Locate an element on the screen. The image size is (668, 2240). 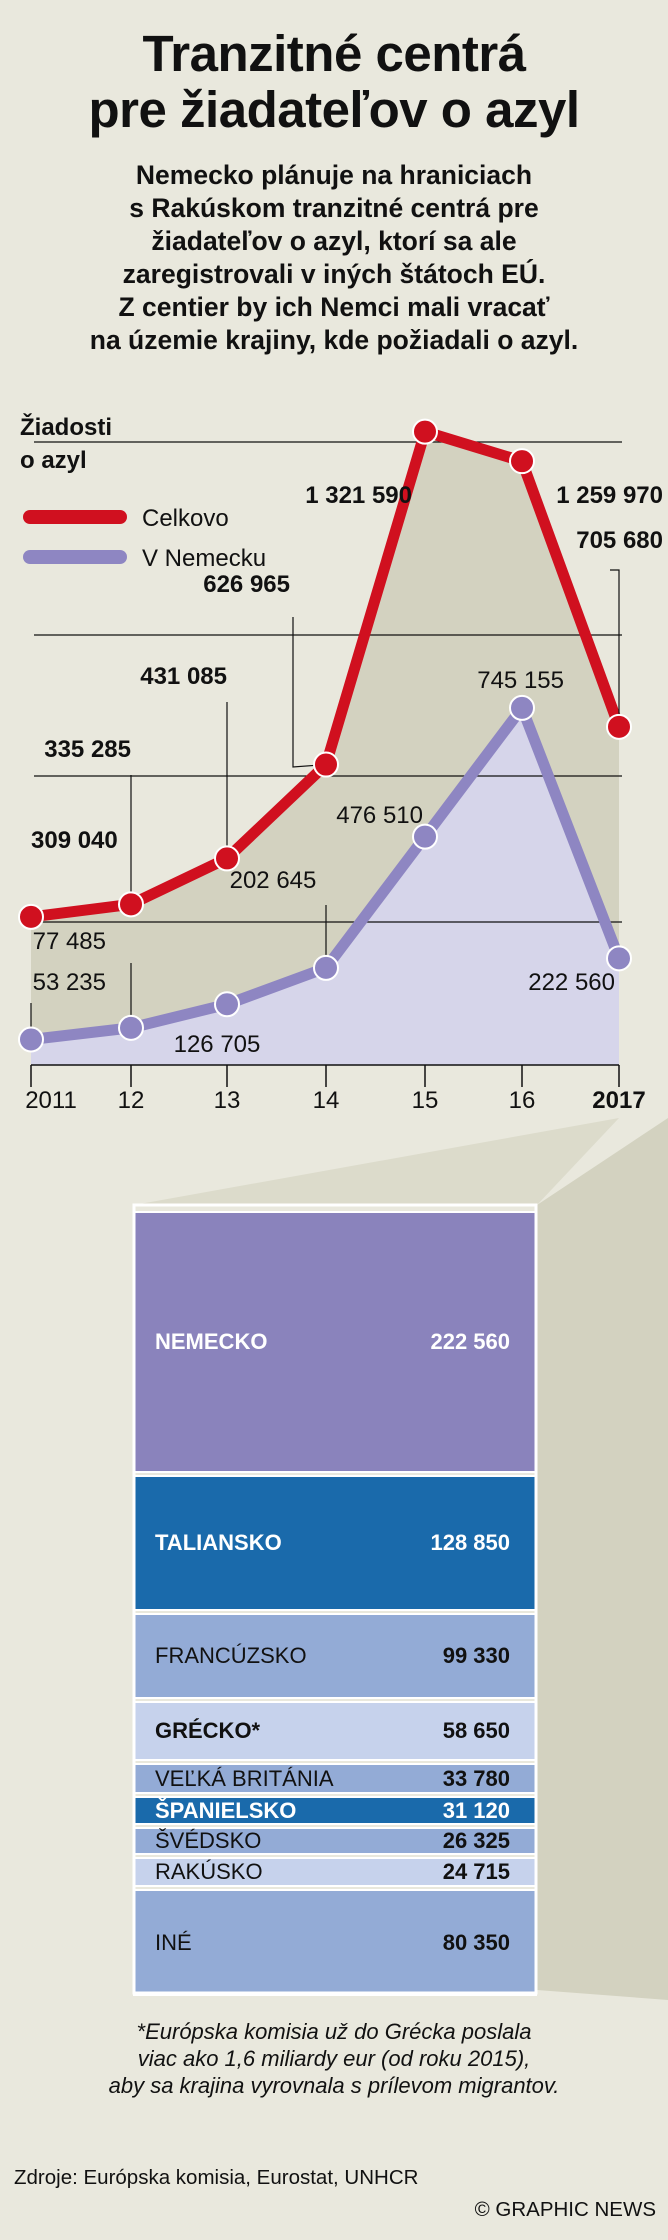
data-label-v-nemecku: 476 510 is located at coordinates (379, 815).